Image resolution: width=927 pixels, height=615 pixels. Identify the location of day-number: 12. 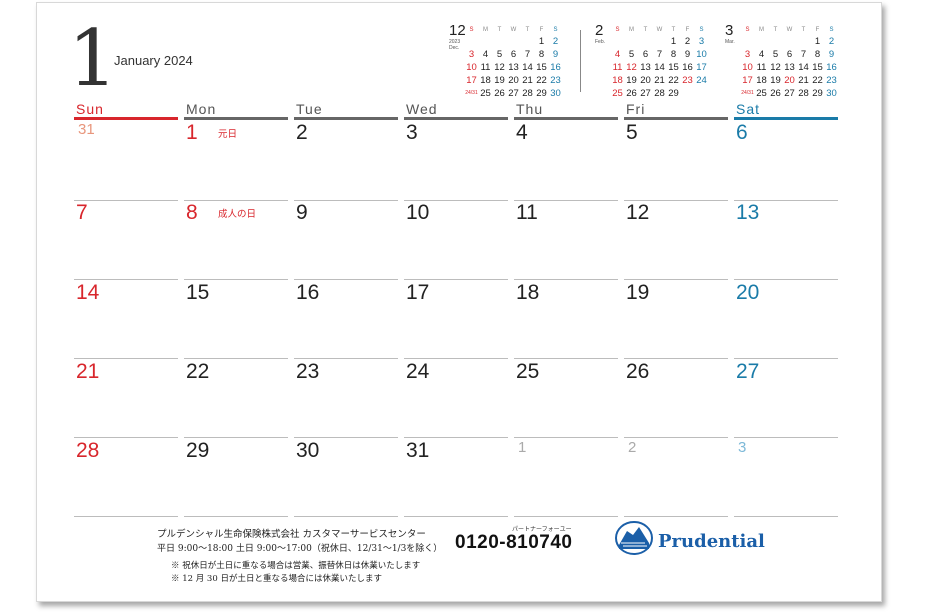
(638, 212).